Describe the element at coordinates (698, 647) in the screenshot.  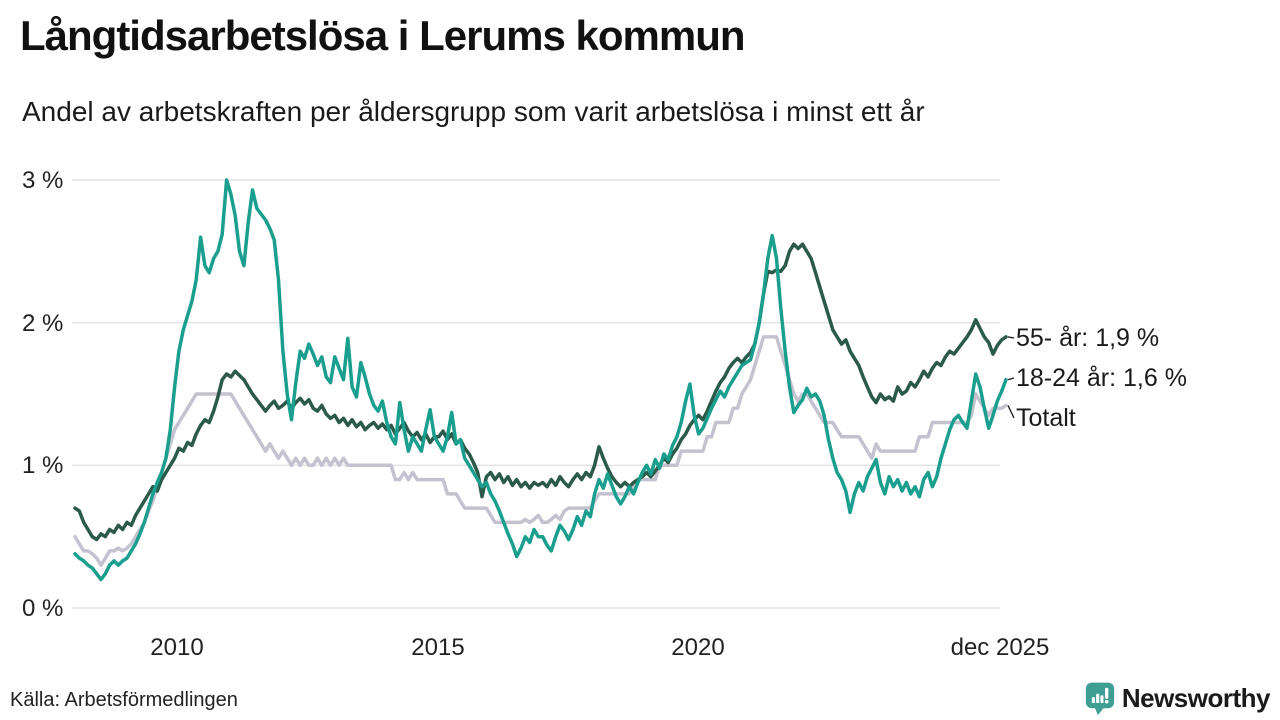
I see `x-tick-2020: 2020` at that location.